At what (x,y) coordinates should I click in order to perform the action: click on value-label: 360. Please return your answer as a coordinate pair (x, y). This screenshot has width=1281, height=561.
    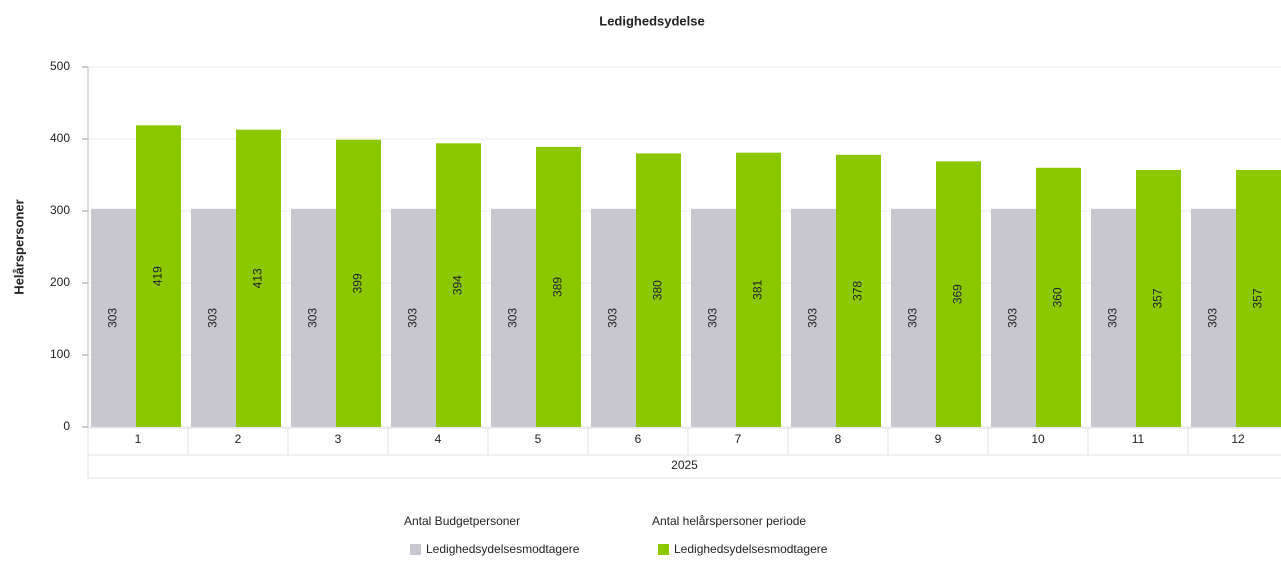
    Looking at the image, I should click on (1058, 297).